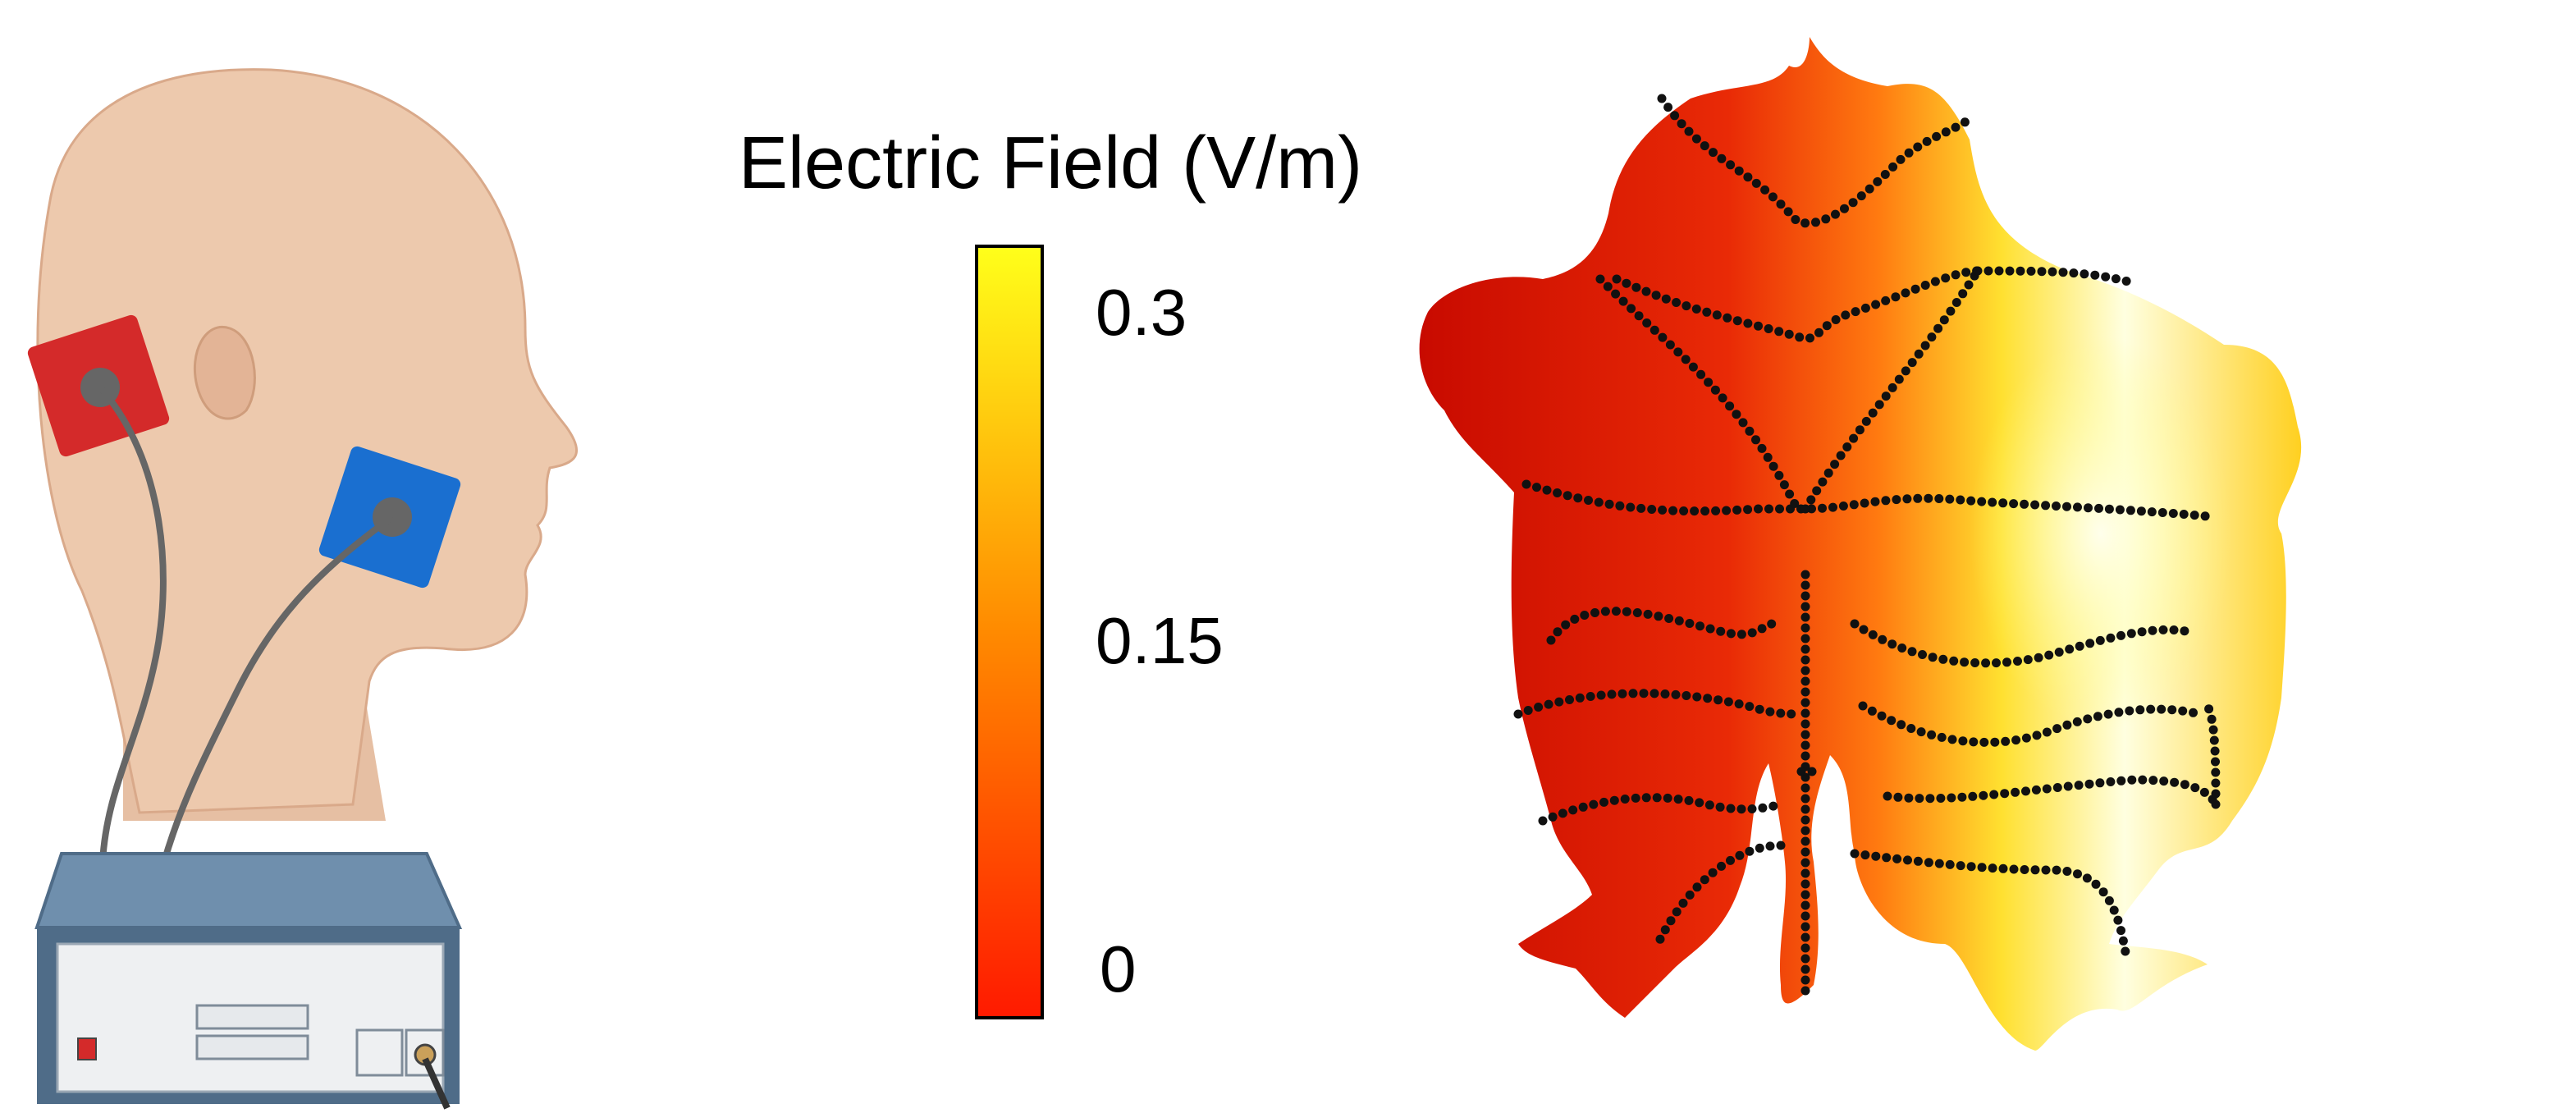  What do you see at coordinates (307, 441) in the screenshot?
I see `head-profile` at bounding box center [307, 441].